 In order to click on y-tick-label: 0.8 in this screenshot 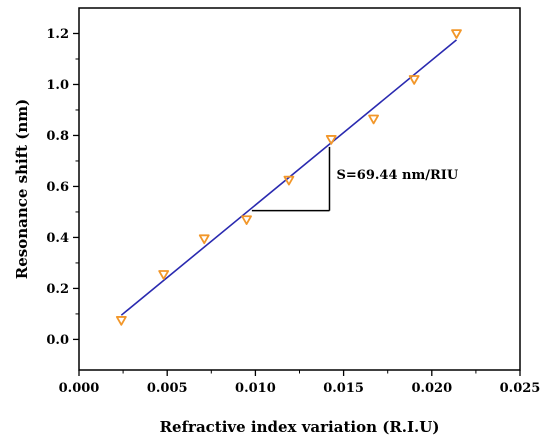, I will do `click(57, 136)`.